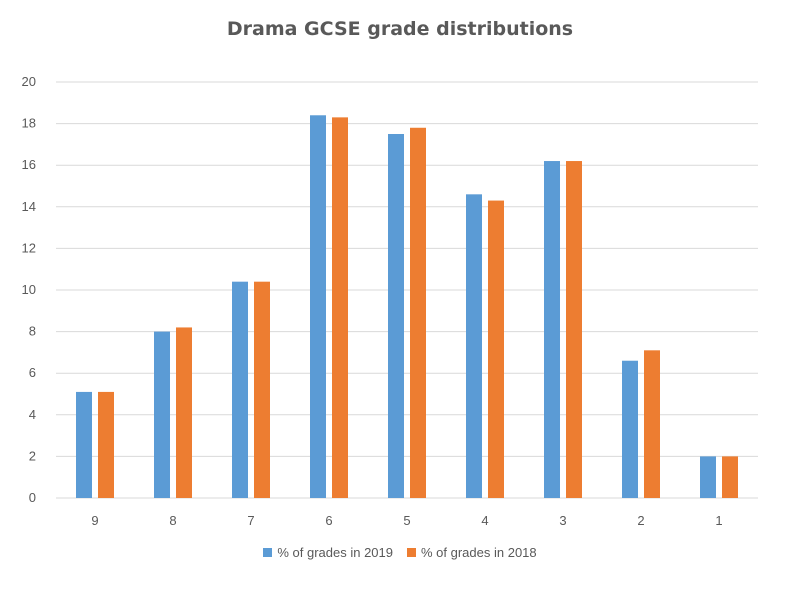 Image resolution: width=800 pixels, height=591 pixels. What do you see at coordinates (29, 81) in the screenshot?
I see `y-tick-label: 20` at bounding box center [29, 81].